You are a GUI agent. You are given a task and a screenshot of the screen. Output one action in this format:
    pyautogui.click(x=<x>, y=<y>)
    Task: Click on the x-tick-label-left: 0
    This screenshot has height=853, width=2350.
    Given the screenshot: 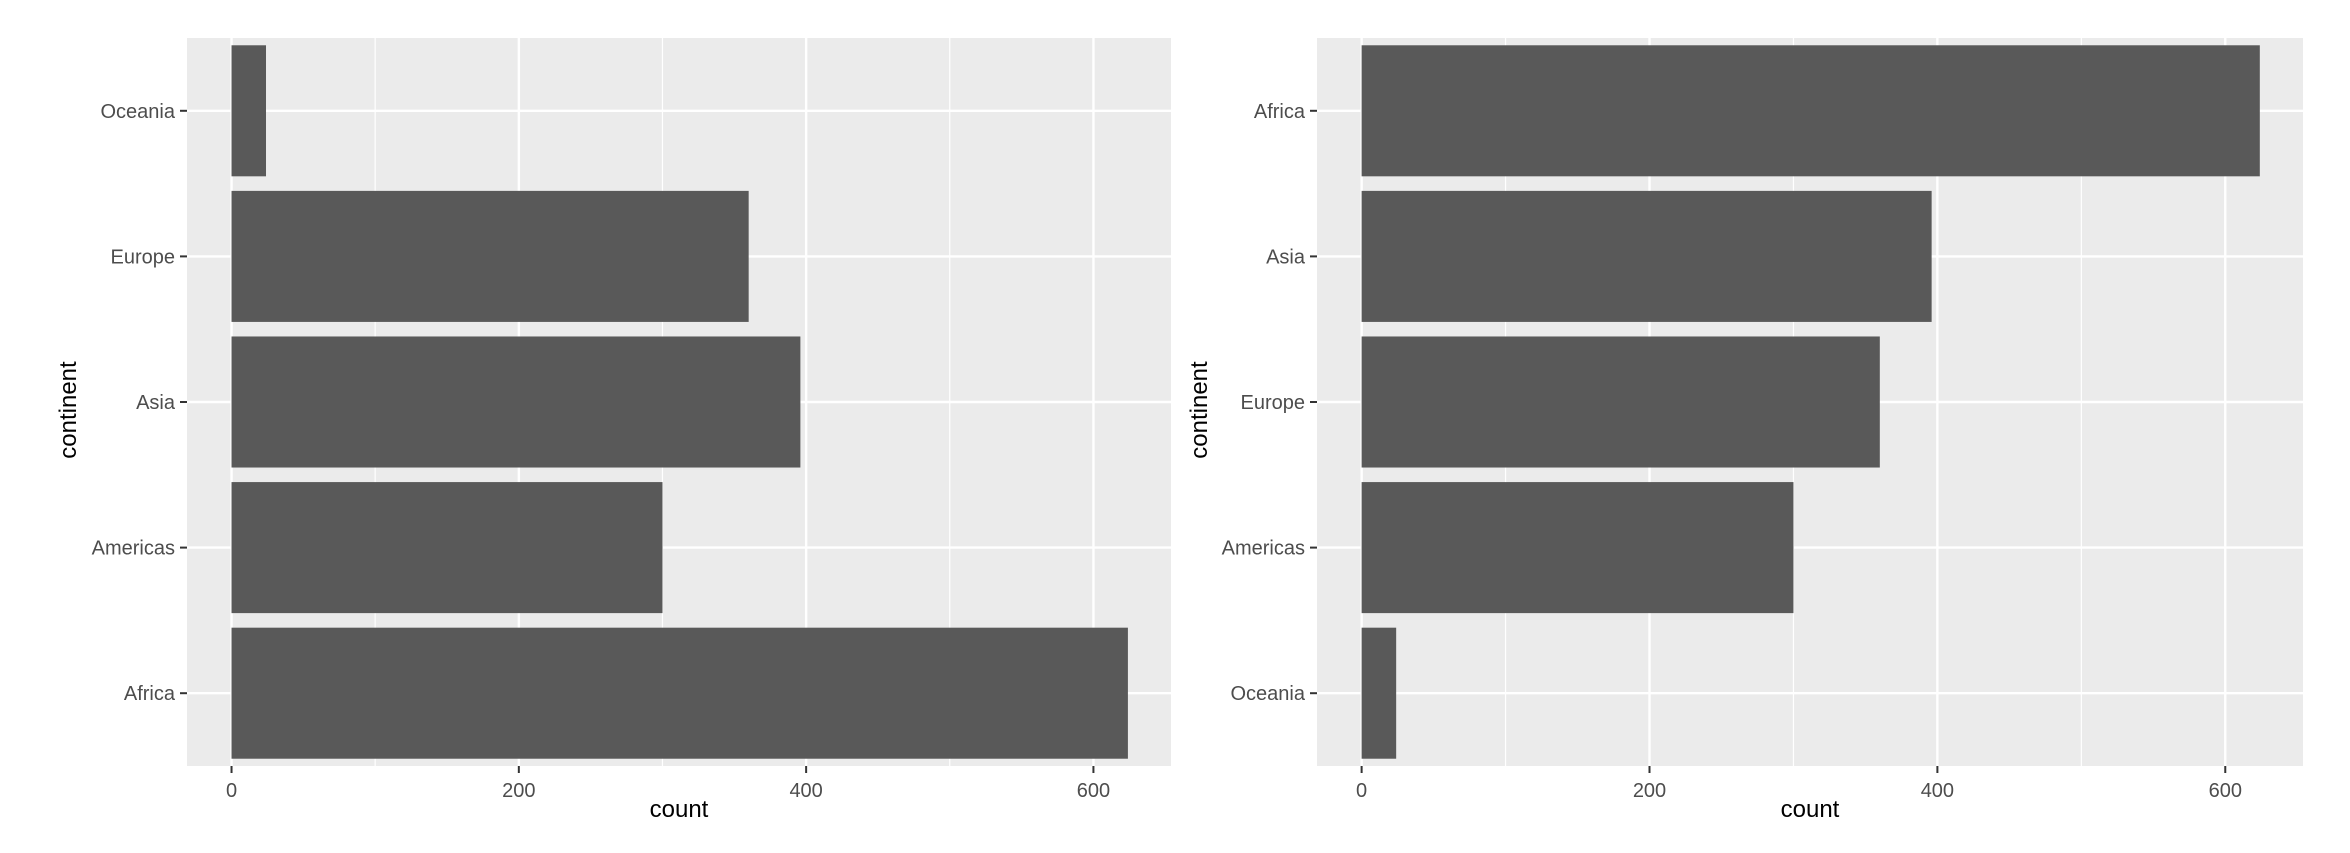 What is the action you would take?
    pyautogui.click(x=231, y=791)
    